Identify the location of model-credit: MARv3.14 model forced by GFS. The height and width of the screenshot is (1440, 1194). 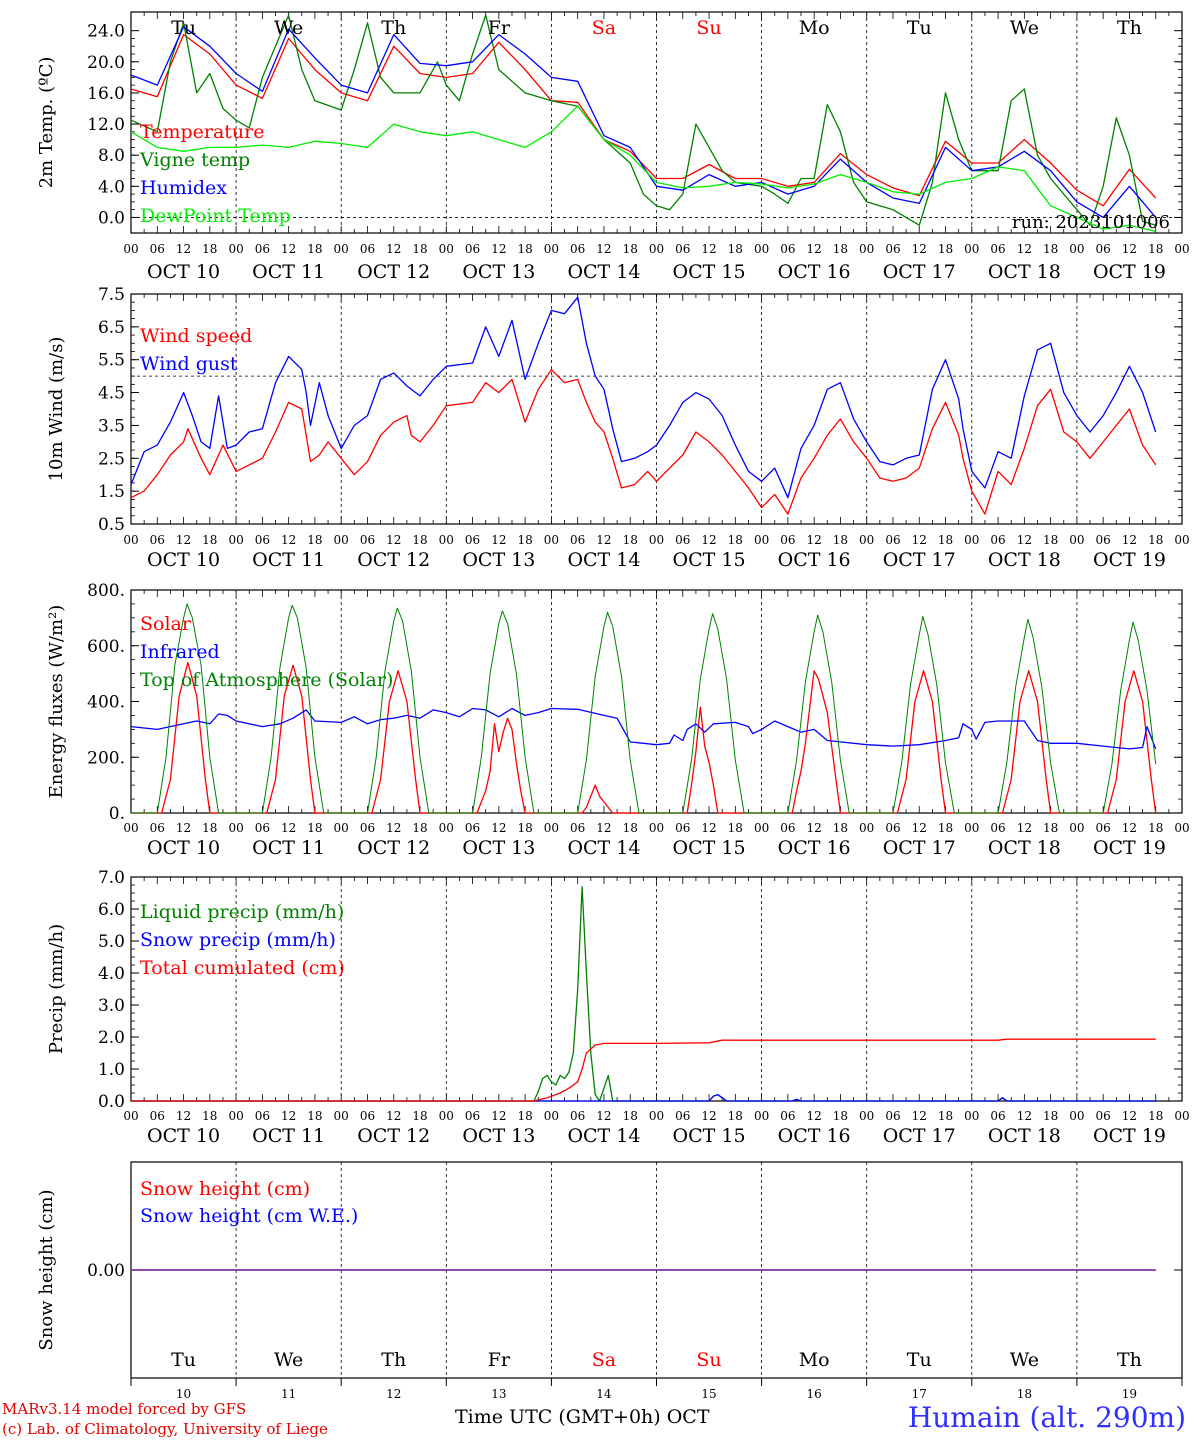
(124, 1409).